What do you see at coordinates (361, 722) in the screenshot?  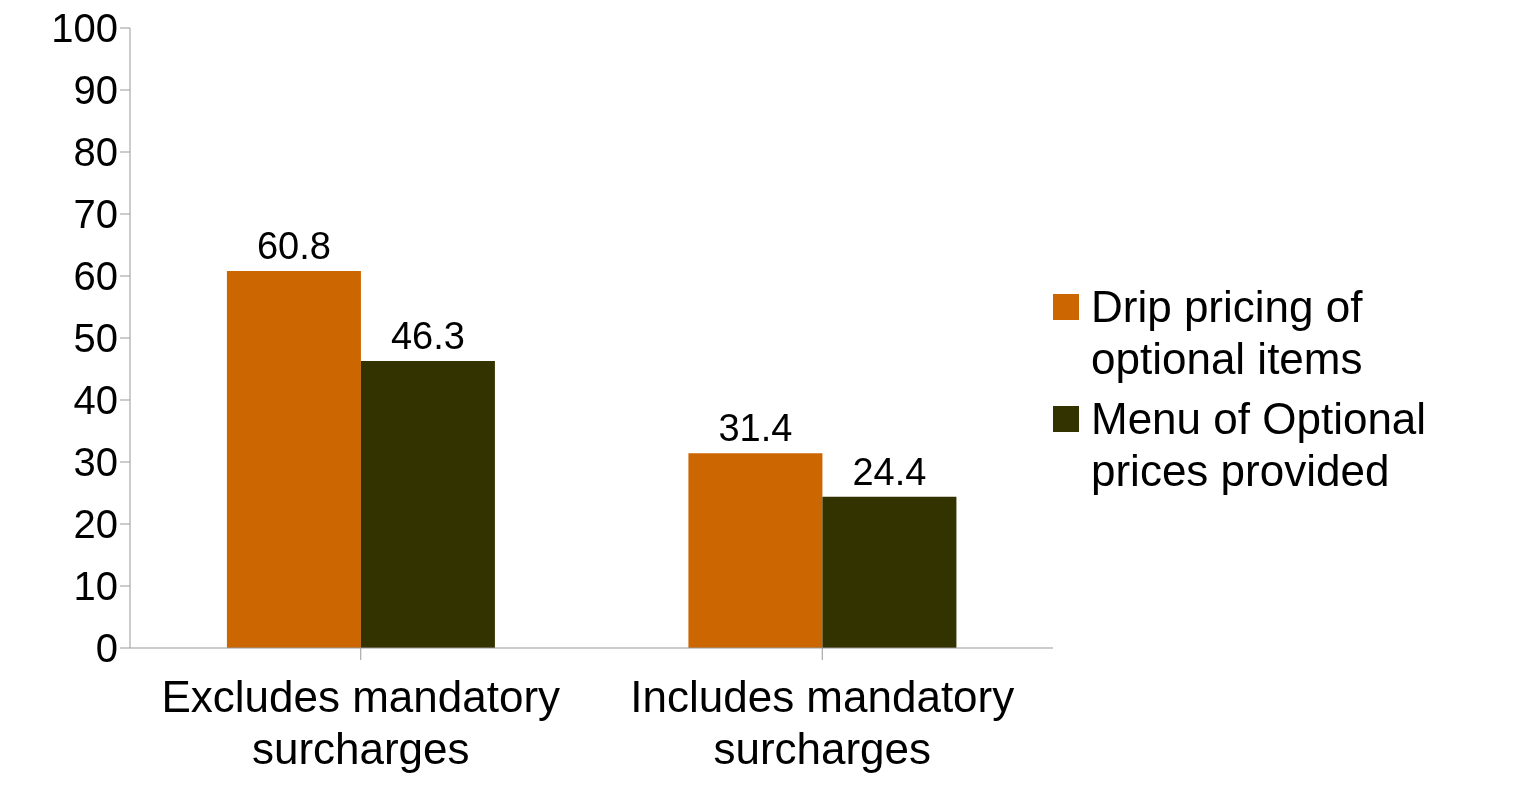 I see `x-tick-label: Excludes mandatory surcharges` at bounding box center [361, 722].